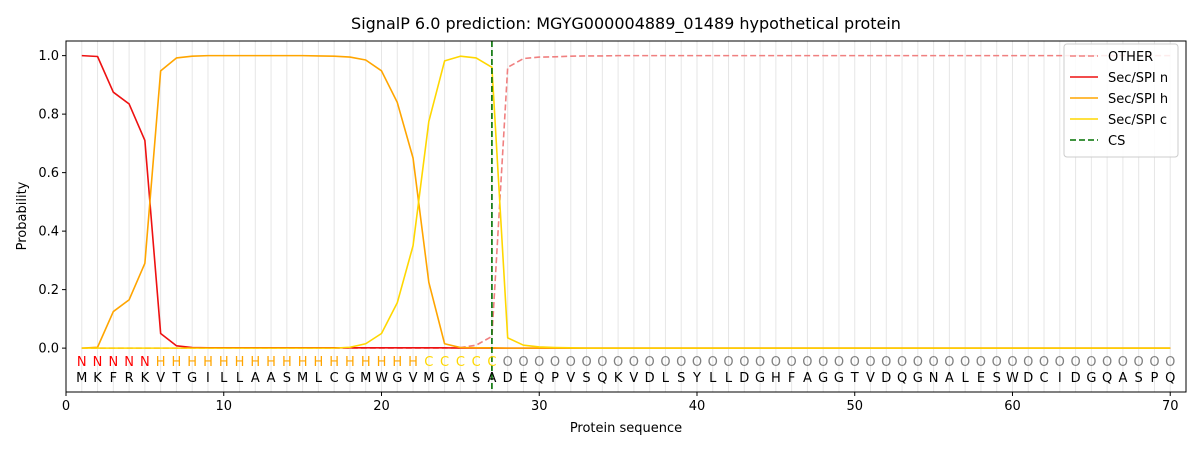 This screenshot has height=450, width=1200. I want to click on residue-label: V, so click(633, 378).